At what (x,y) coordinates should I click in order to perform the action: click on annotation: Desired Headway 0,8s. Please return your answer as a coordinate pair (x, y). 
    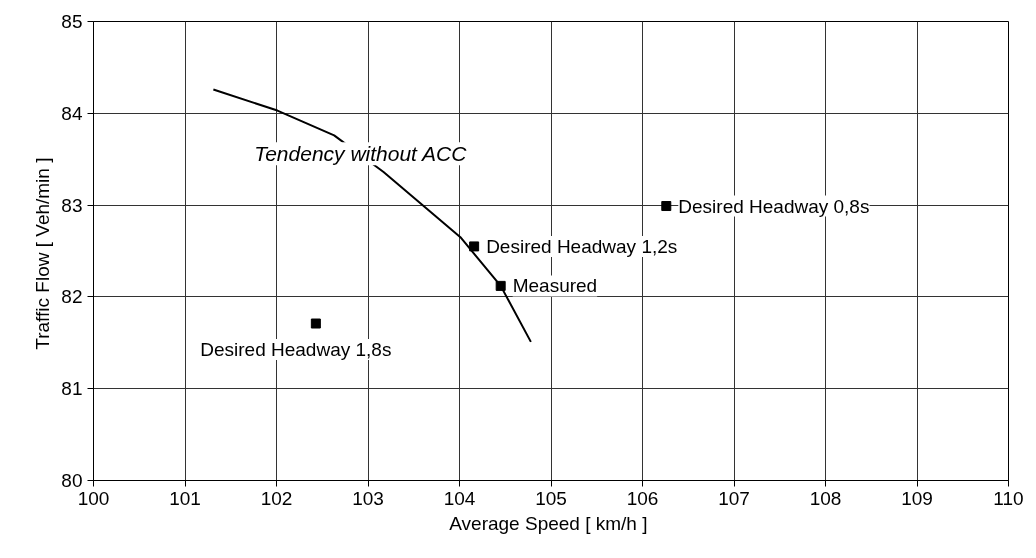
    Looking at the image, I should click on (774, 206).